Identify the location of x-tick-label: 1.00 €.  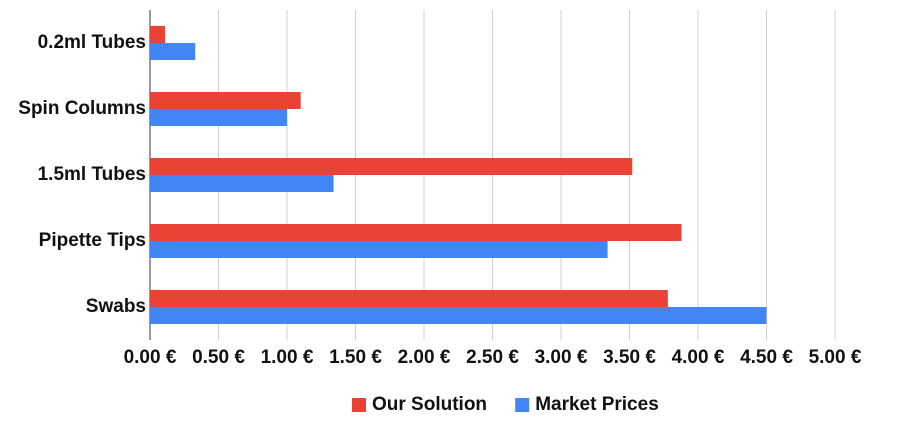
(287, 357).